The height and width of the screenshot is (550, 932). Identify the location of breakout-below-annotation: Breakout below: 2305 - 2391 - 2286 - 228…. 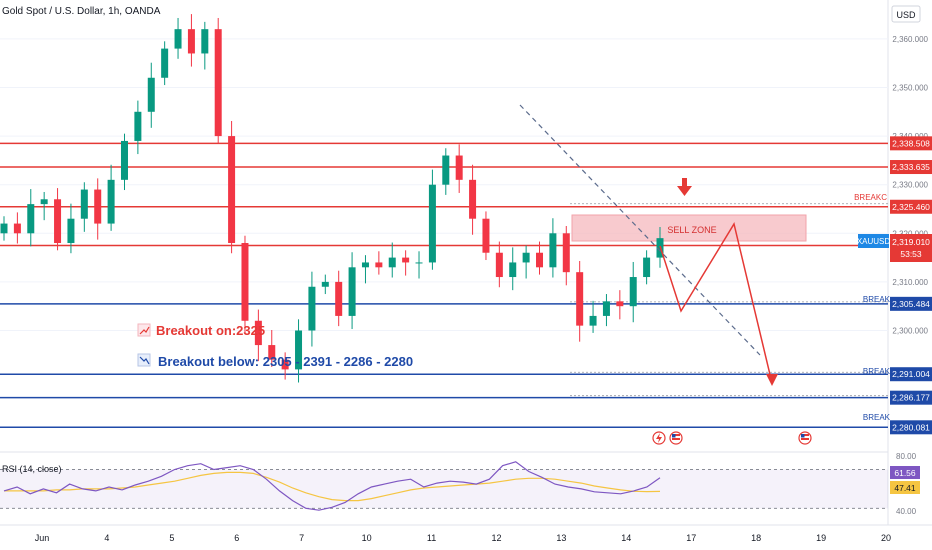
(275, 361).